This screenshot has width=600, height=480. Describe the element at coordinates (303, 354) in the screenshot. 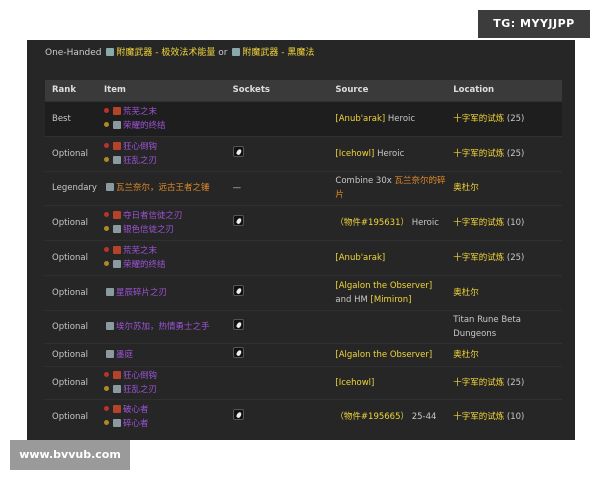

I see `table-row: Optional 墨庭 [Algalon the Observer] 奥杜尔` at that location.